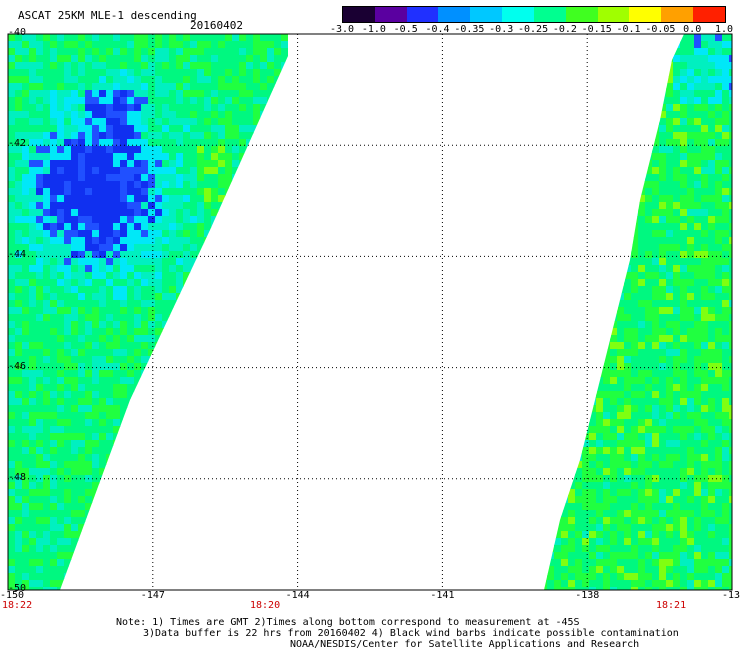 The image size is (740, 651). Describe the element at coordinates (17, 366) in the screenshot. I see `latitude-label: -46` at that location.